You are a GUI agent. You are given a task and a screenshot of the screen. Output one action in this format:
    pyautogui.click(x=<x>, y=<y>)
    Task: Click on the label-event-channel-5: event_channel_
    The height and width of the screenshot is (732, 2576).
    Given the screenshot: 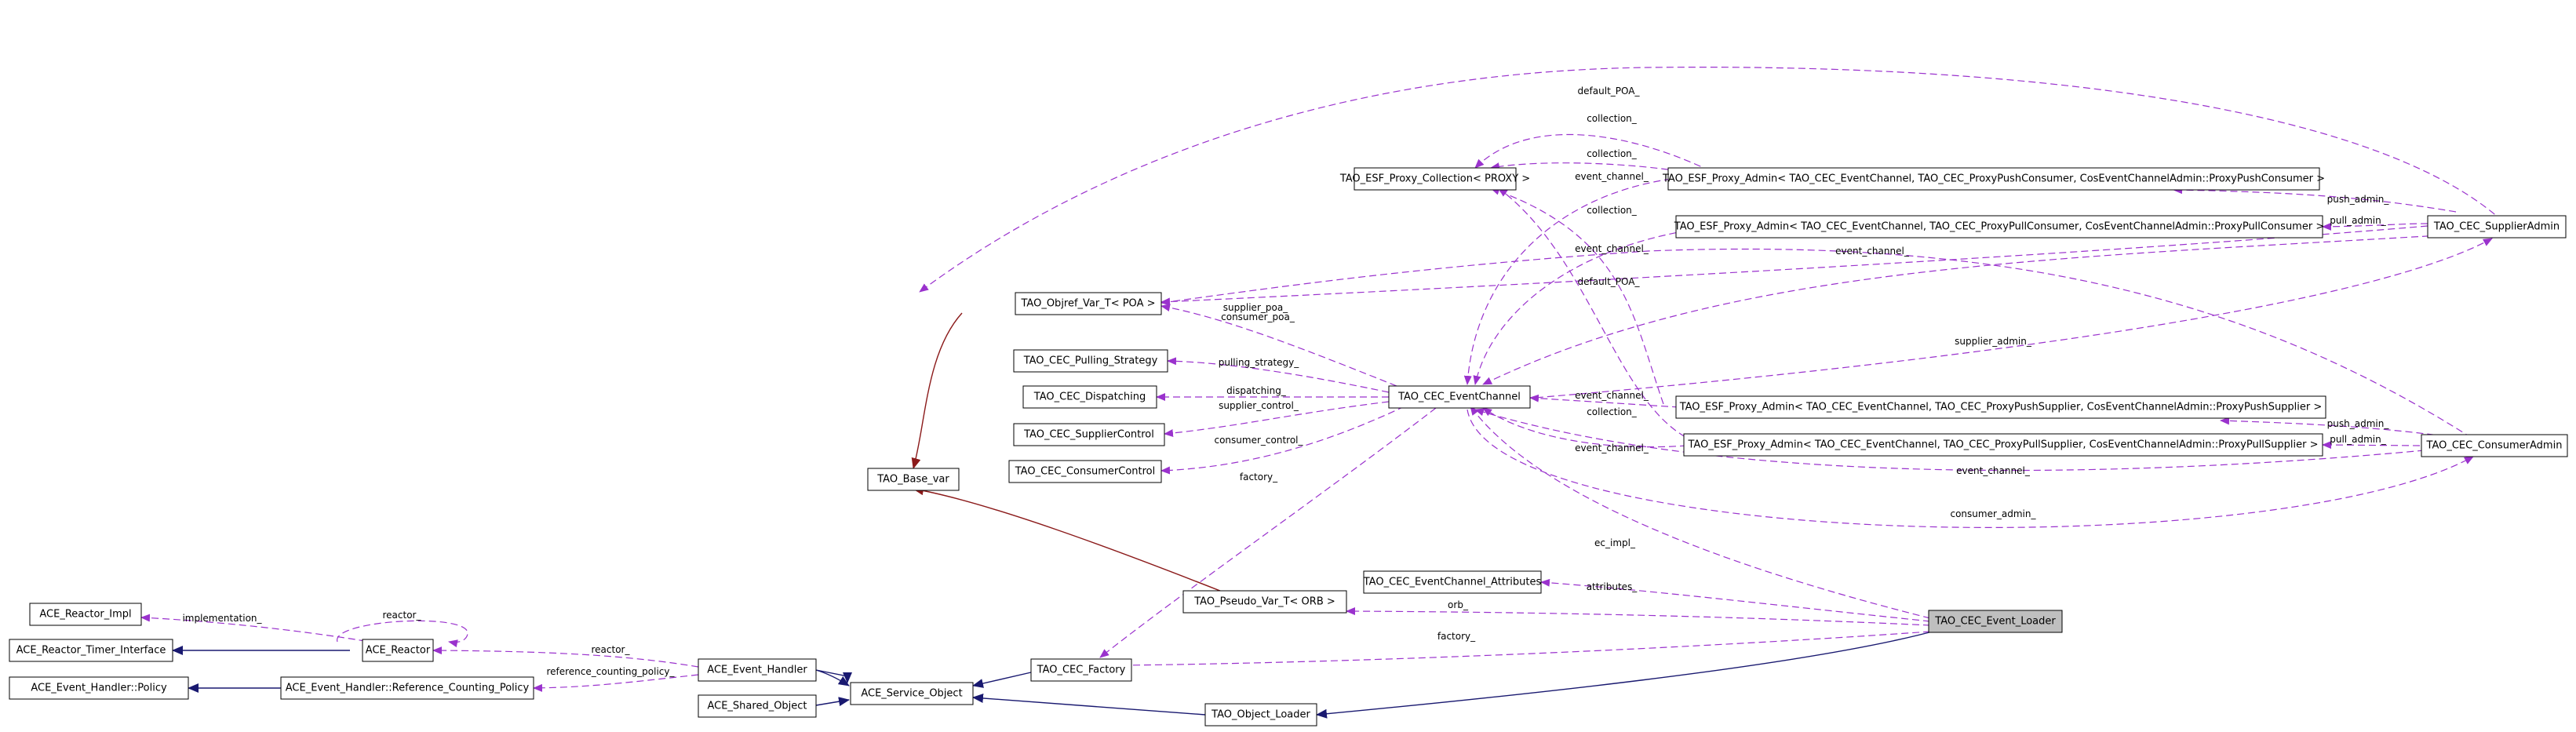 What is the action you would take?
    pyautogui.click(x=1612, y=447)
    